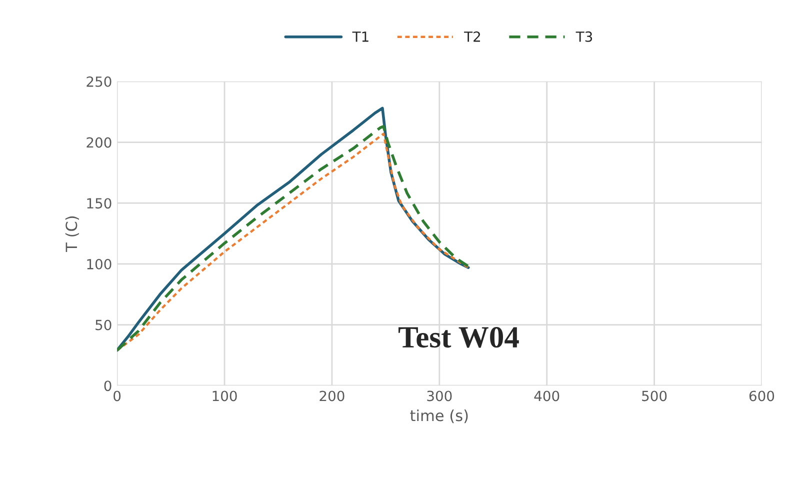  I want to click on x-tick-label: 200, so click(332, 396).